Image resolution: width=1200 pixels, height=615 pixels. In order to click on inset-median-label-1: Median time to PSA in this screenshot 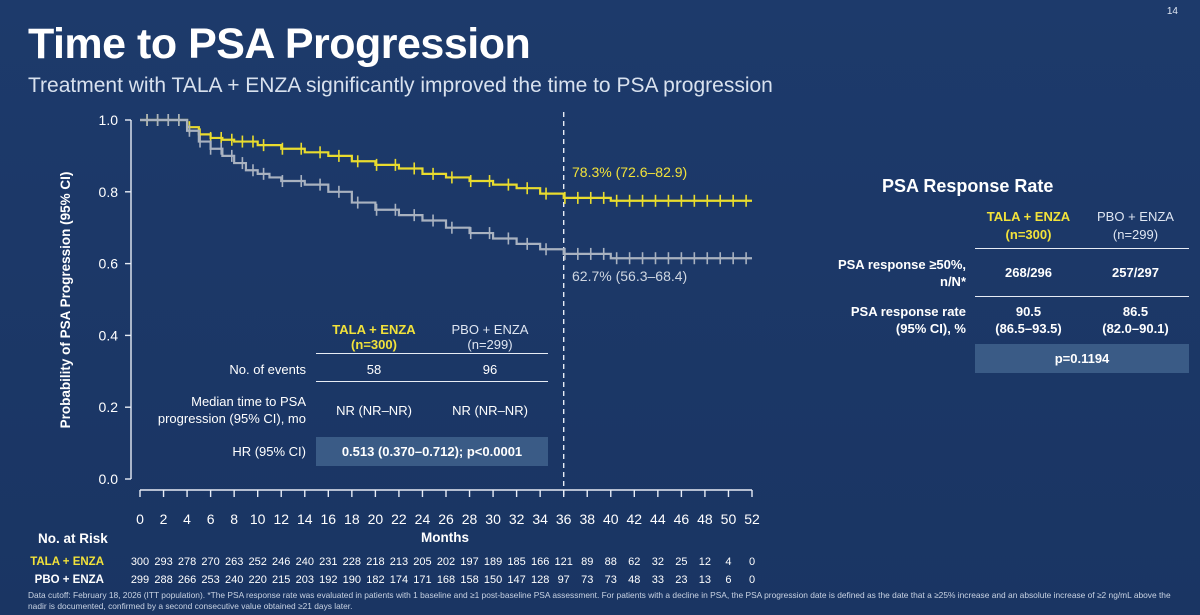, I will do `click(248, 401)`.